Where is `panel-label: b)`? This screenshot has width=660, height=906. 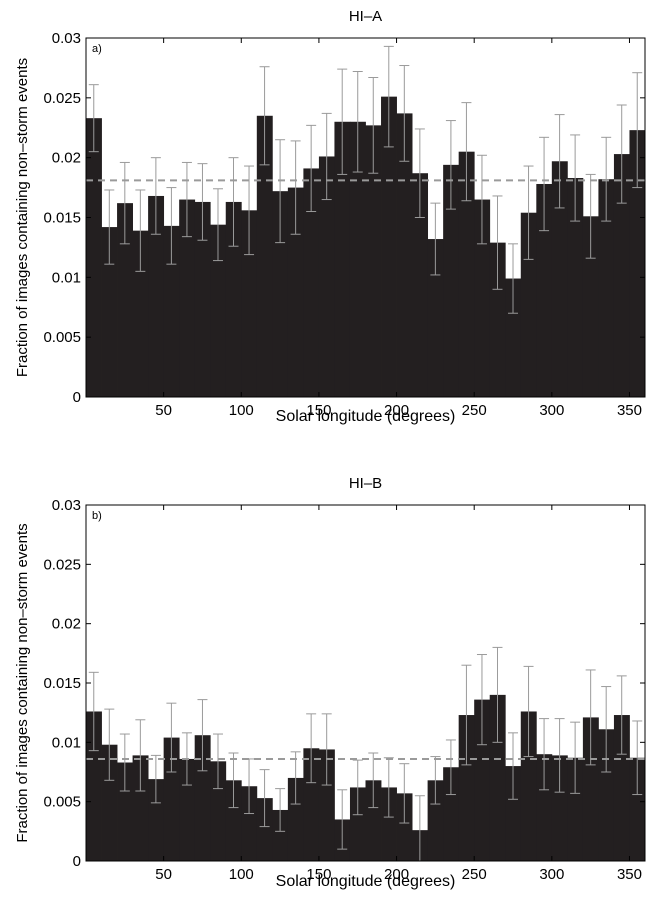 panel-label: b) is located at coordinates (97, 516).